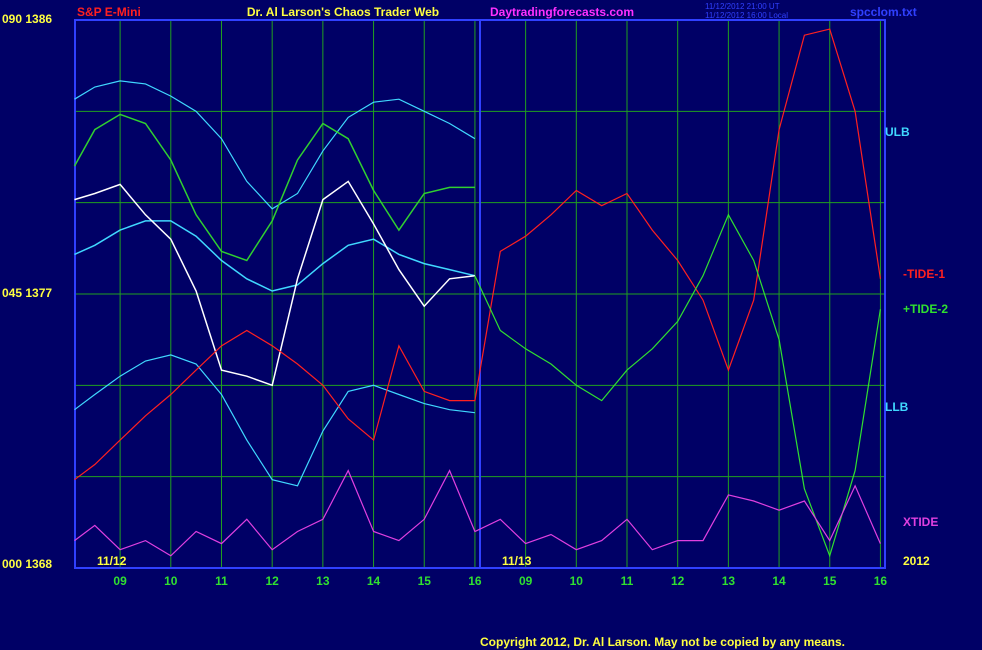 The image size is (982, 650). I want to click on filename: spcclom.txt, so click(883, 12).